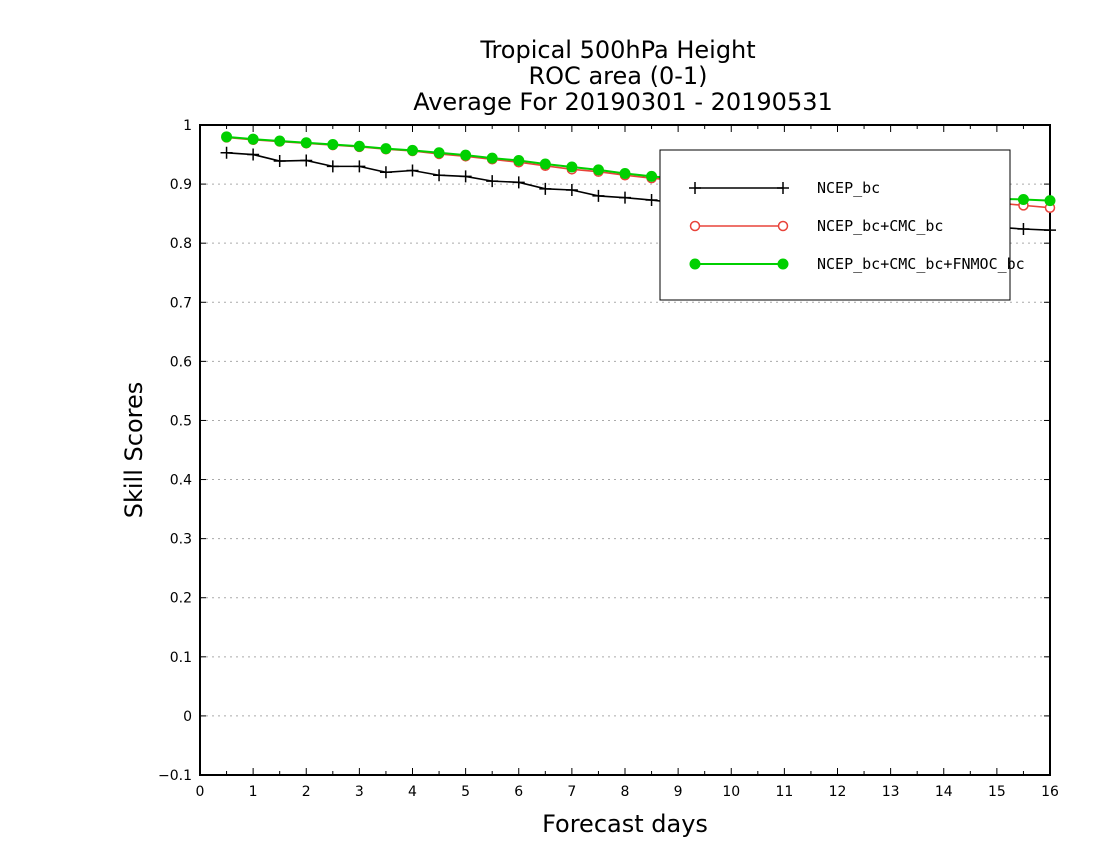 This screenshot has height=850, width=1100. What do you see at coordinates (880, 226) in the screenshot?
I see `legend-label: NCEP_bc+CMC_bc` at bounding box center [880, 226].